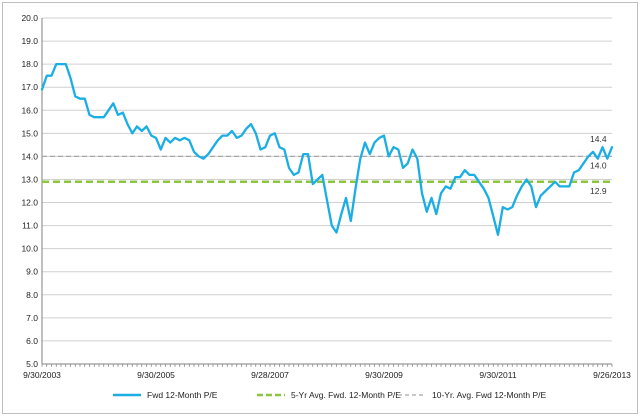 The width and height of the screenshot is (643, 419). What do you see at coordinates (29, 110) in the screenshot?
I see `y-tick-label: 16.0` at bounding box center [29, 110].